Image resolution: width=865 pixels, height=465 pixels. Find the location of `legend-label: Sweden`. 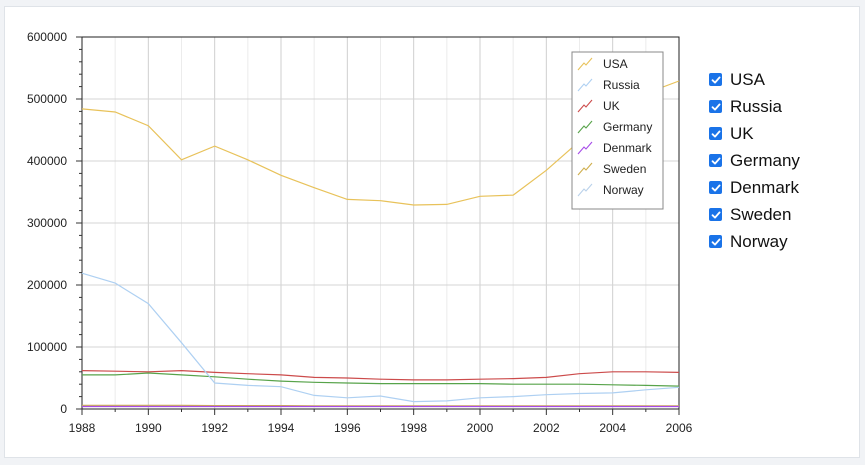

legend-label: Sweden is located at coordinates (624, 169).